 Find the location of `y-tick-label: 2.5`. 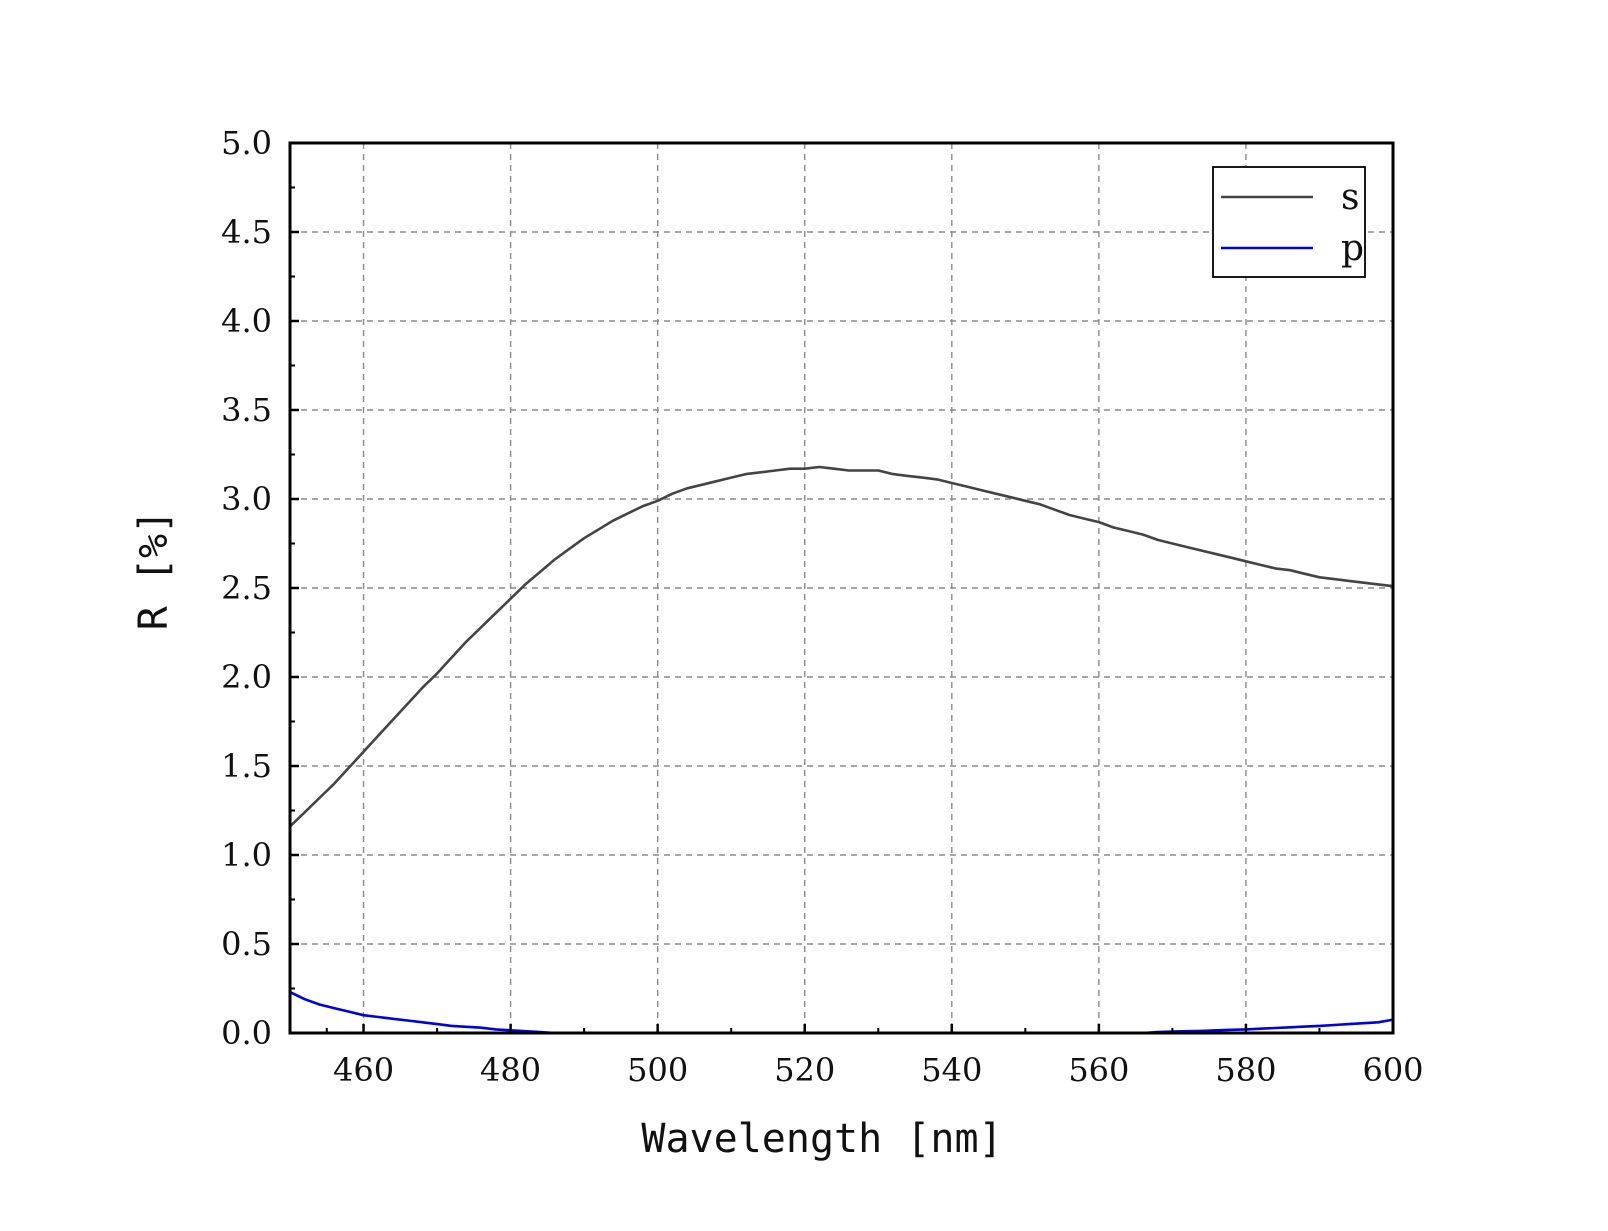

y-tick-label: 2.5 is located at coordinates (246, 588).